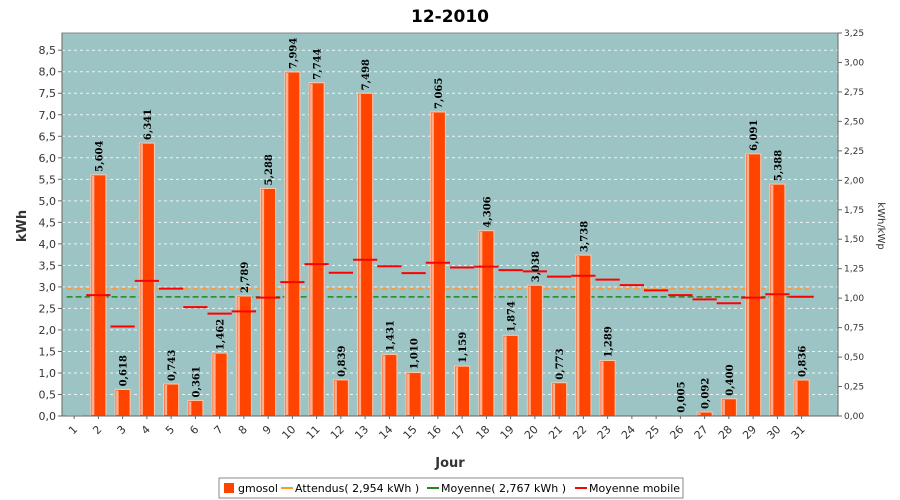  I want to click on data-label: 0,773, so click(560, 363).